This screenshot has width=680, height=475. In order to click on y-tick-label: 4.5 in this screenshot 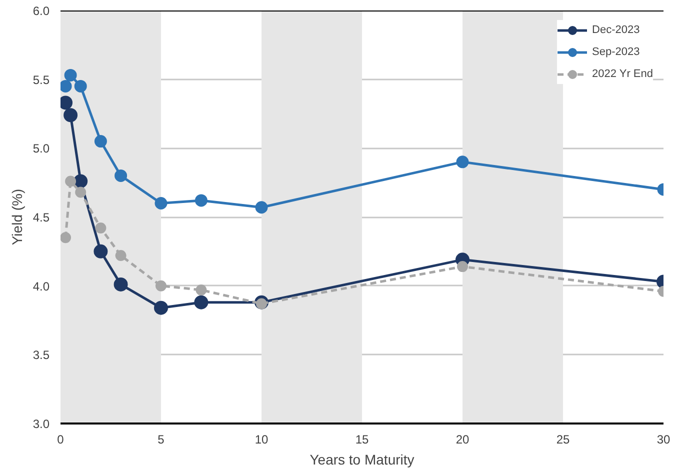, I will do `click(41, 217)`.